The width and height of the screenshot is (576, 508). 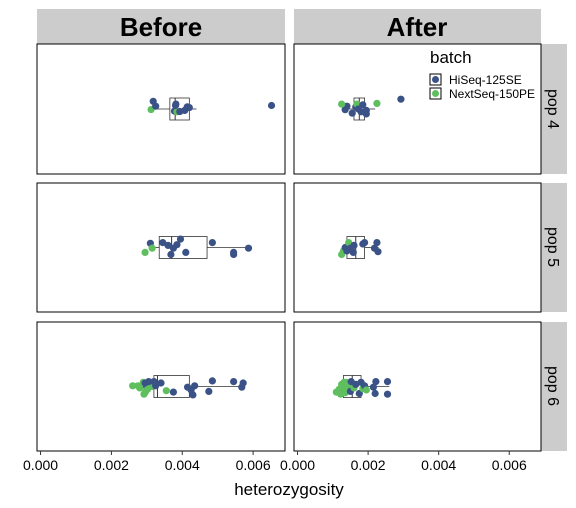 I want to click on strip-pop6, so click(x=554, y=386).